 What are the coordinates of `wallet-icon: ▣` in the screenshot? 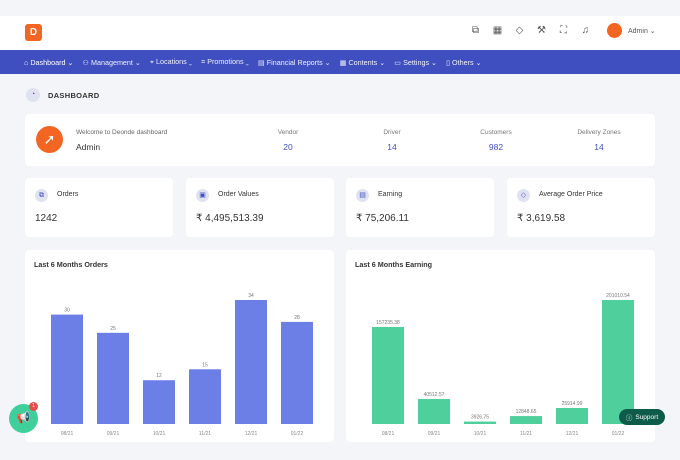 It's located at (202, 195).